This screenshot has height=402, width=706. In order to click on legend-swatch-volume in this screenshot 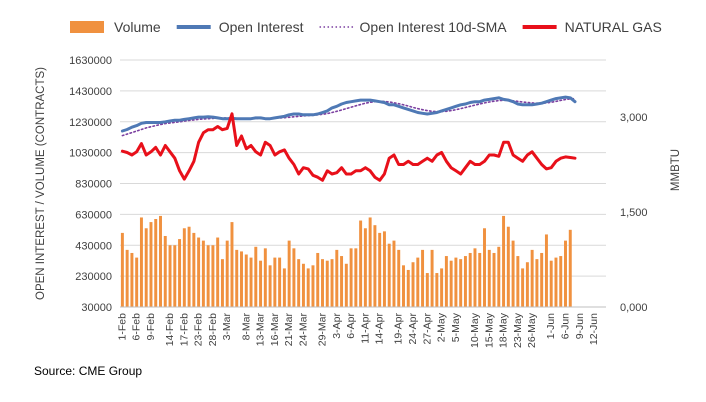, I will do `click(87, 27)`.